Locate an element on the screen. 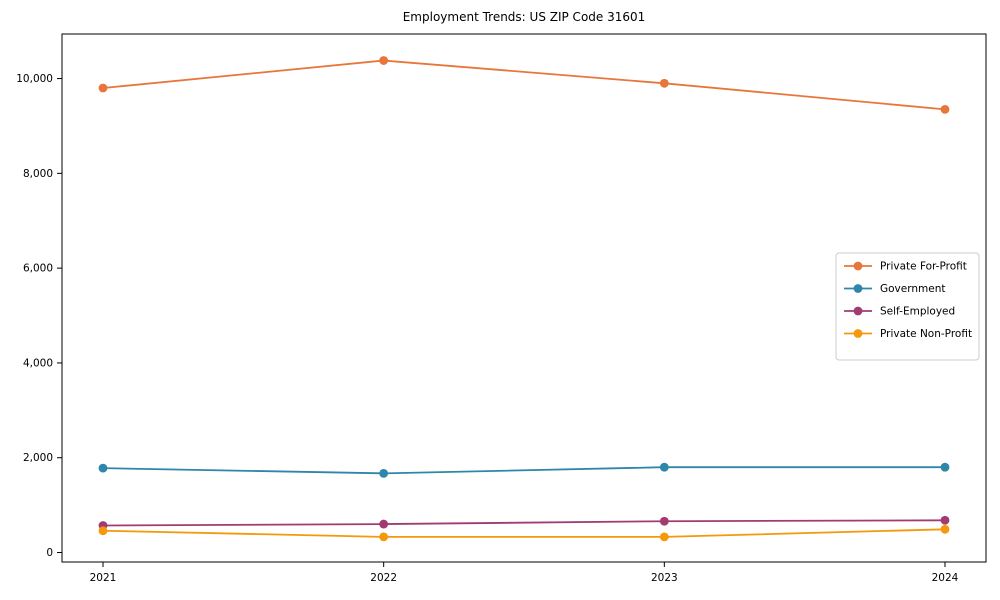 This screenshot has width=1000, height=600. y-tick-label: 4,000 is located at coordinates (38, 363).